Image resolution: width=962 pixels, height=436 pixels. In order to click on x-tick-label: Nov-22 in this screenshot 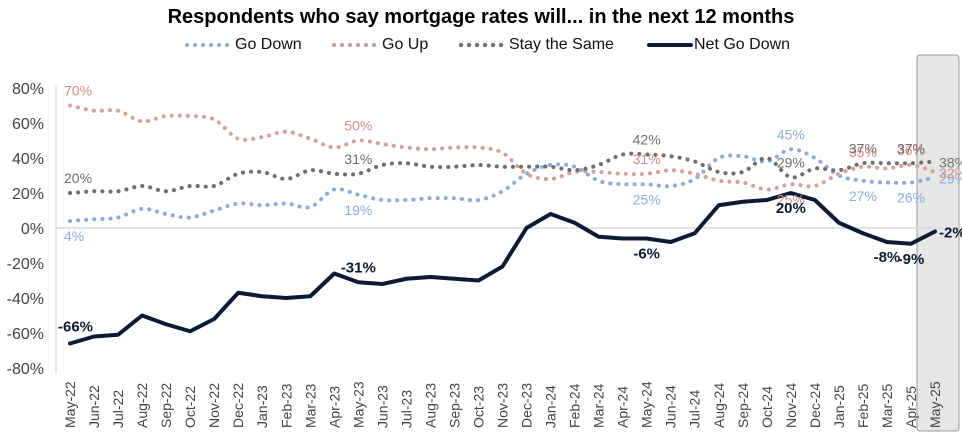, I will do `click(214, 405)`.